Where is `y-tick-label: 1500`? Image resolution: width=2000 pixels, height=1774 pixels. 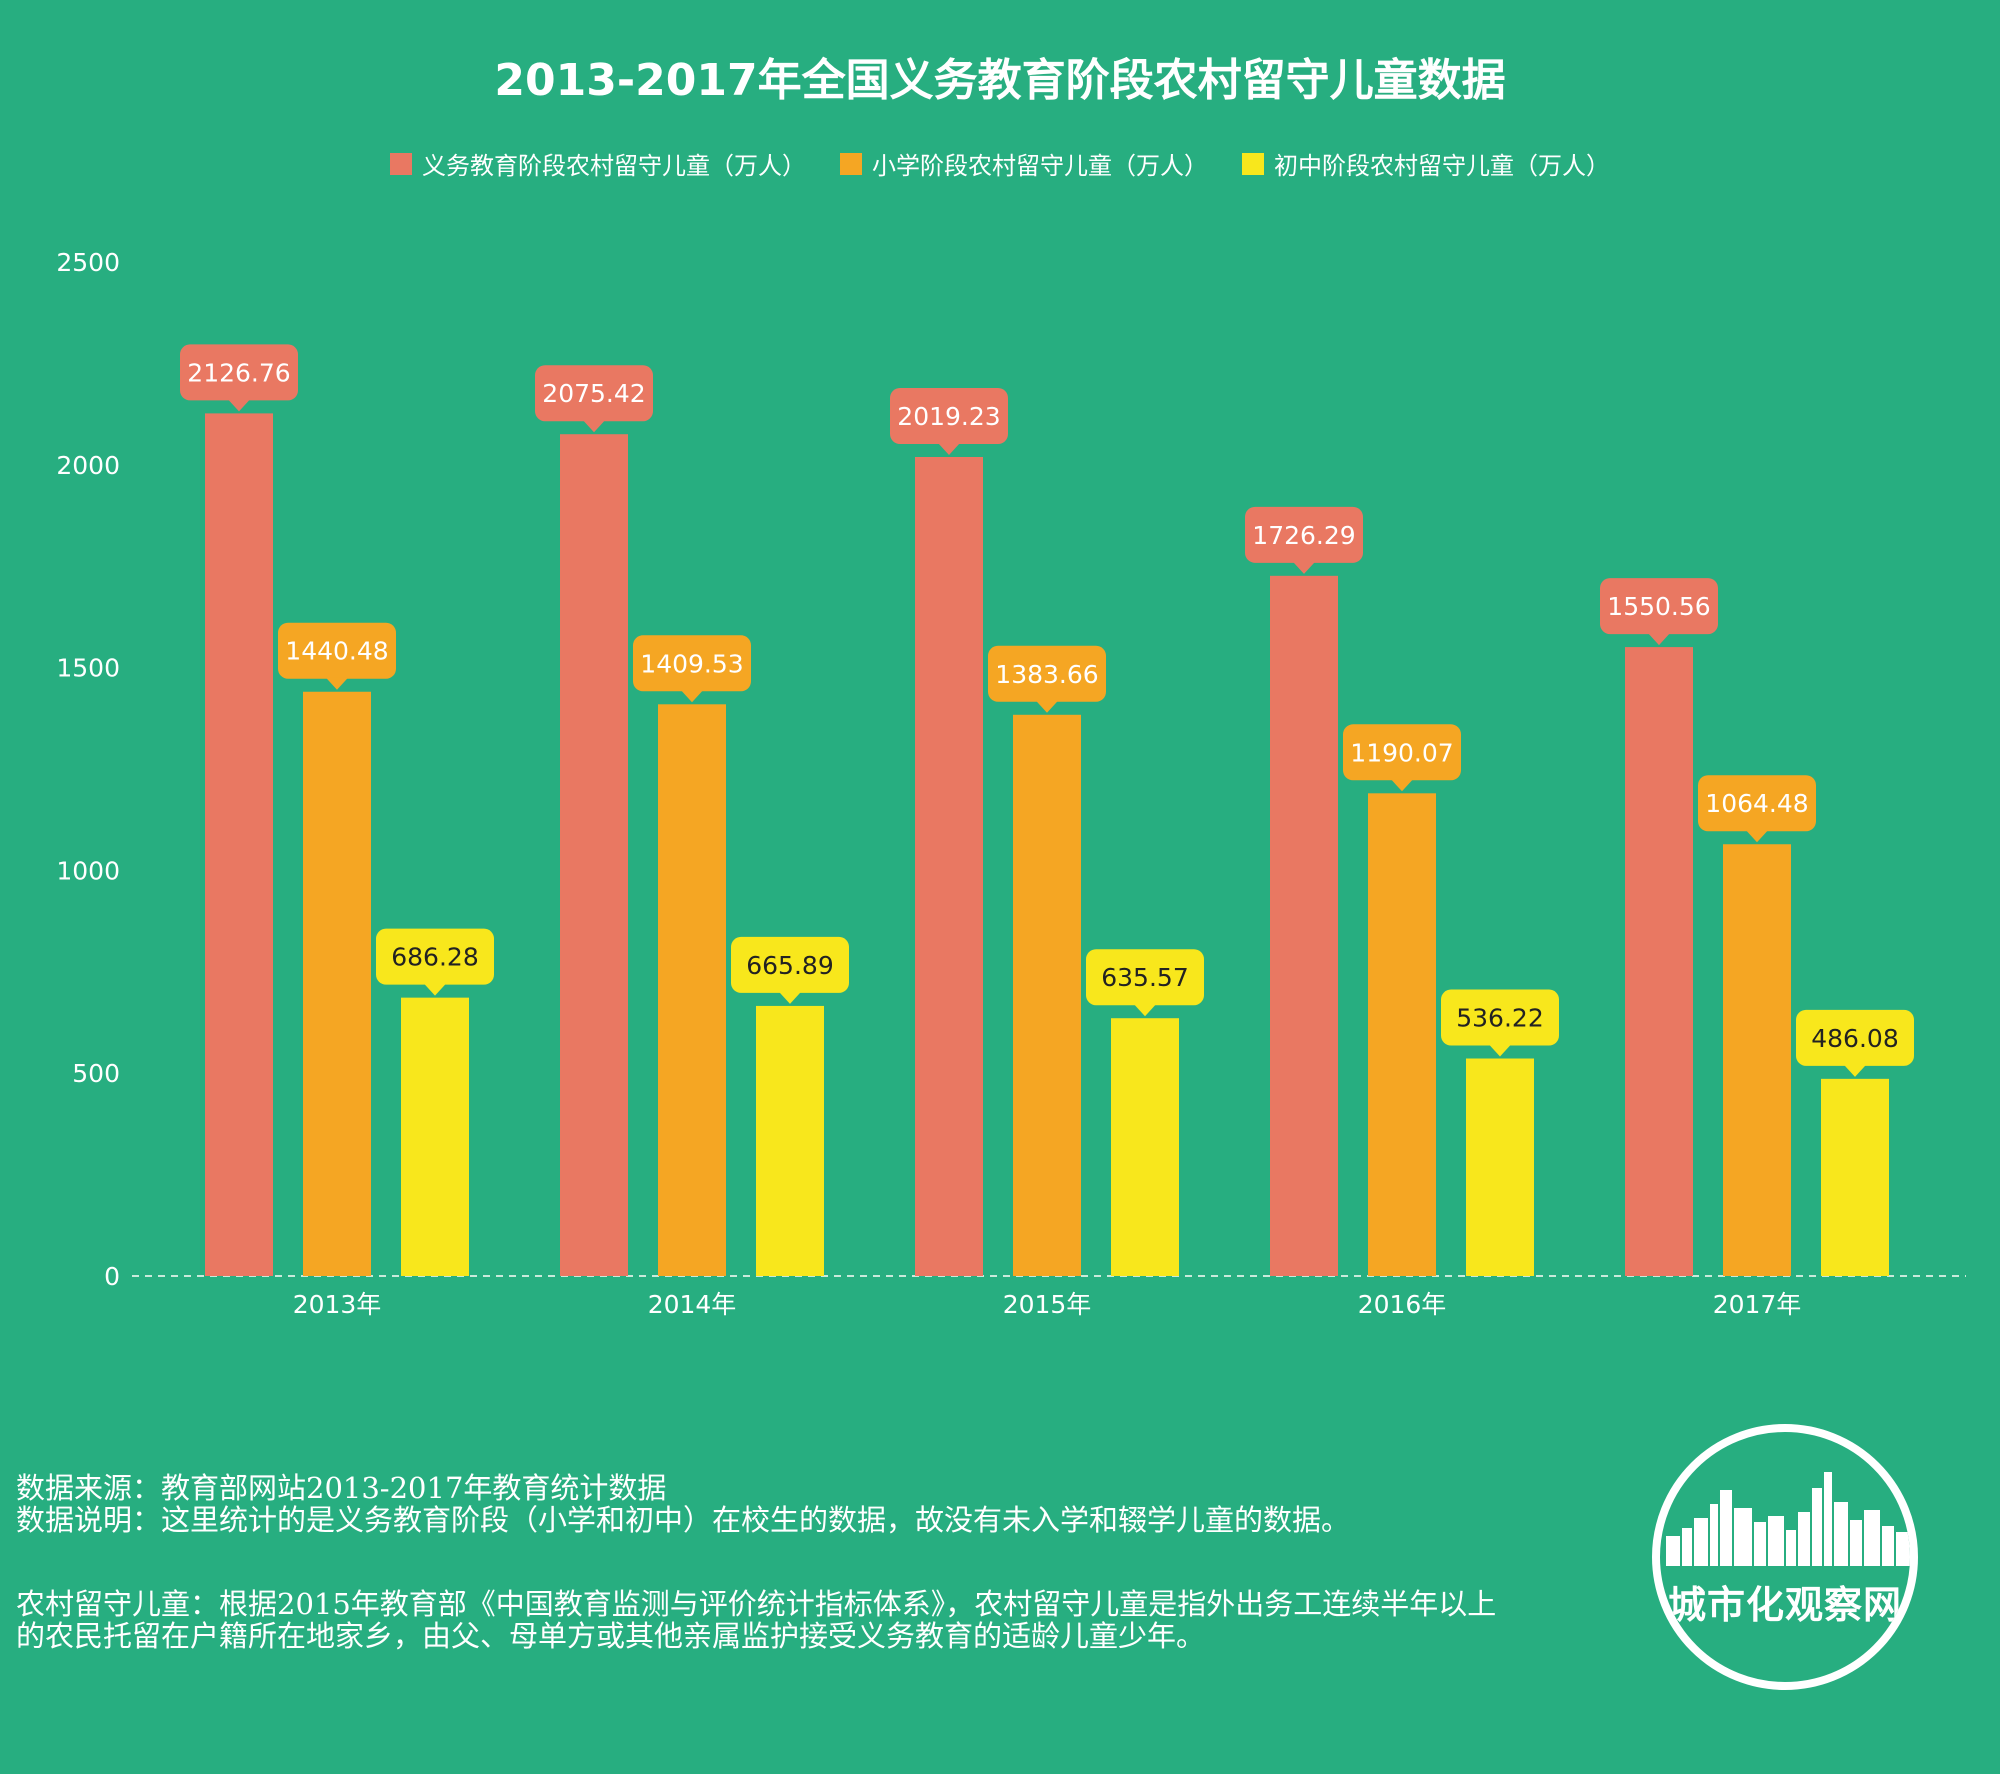 y-tick-label: 1500 is located at coordinates (88, 668).